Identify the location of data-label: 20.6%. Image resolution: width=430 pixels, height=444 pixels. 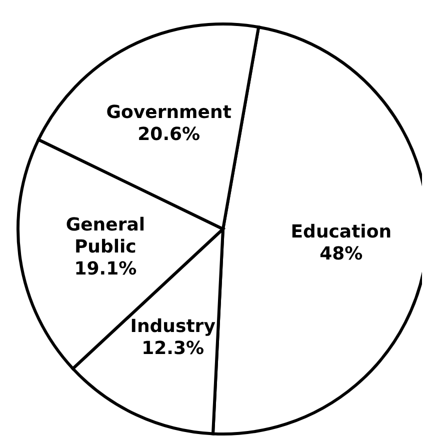
(169, 134).